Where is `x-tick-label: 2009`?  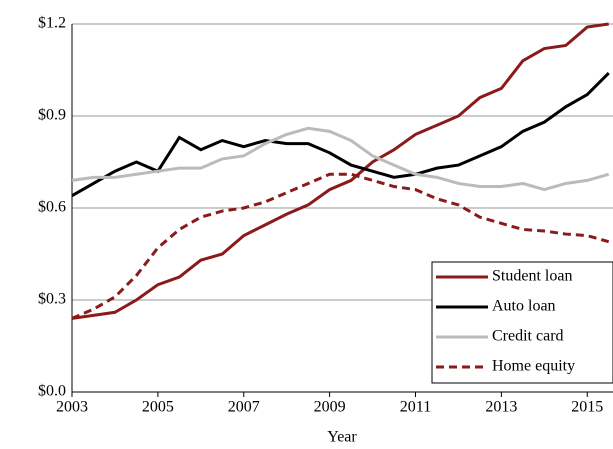
x-tick-label: 2009 is located at coordinates (330, 407).